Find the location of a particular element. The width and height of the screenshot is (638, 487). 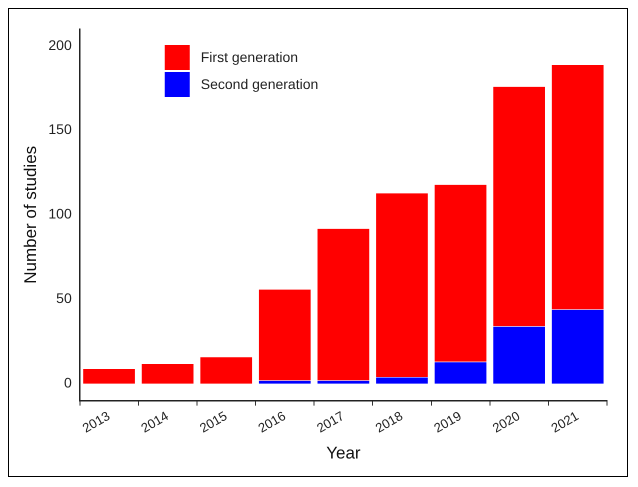

x-tick-label: 2019 is located at coordinates (447, 422).